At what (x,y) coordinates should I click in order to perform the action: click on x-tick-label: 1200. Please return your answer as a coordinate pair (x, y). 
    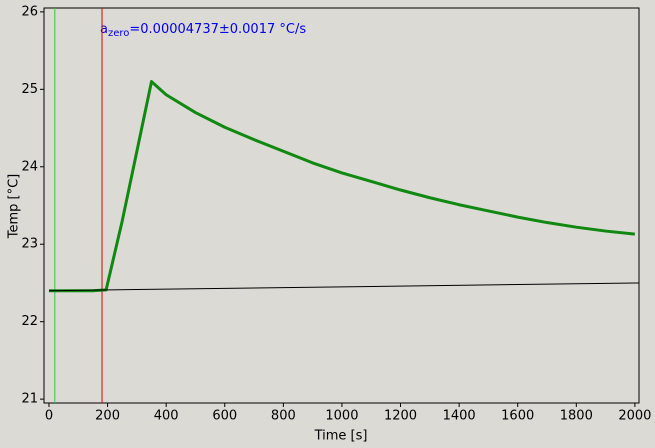
    Looking at the image, I should click on (400, 416).